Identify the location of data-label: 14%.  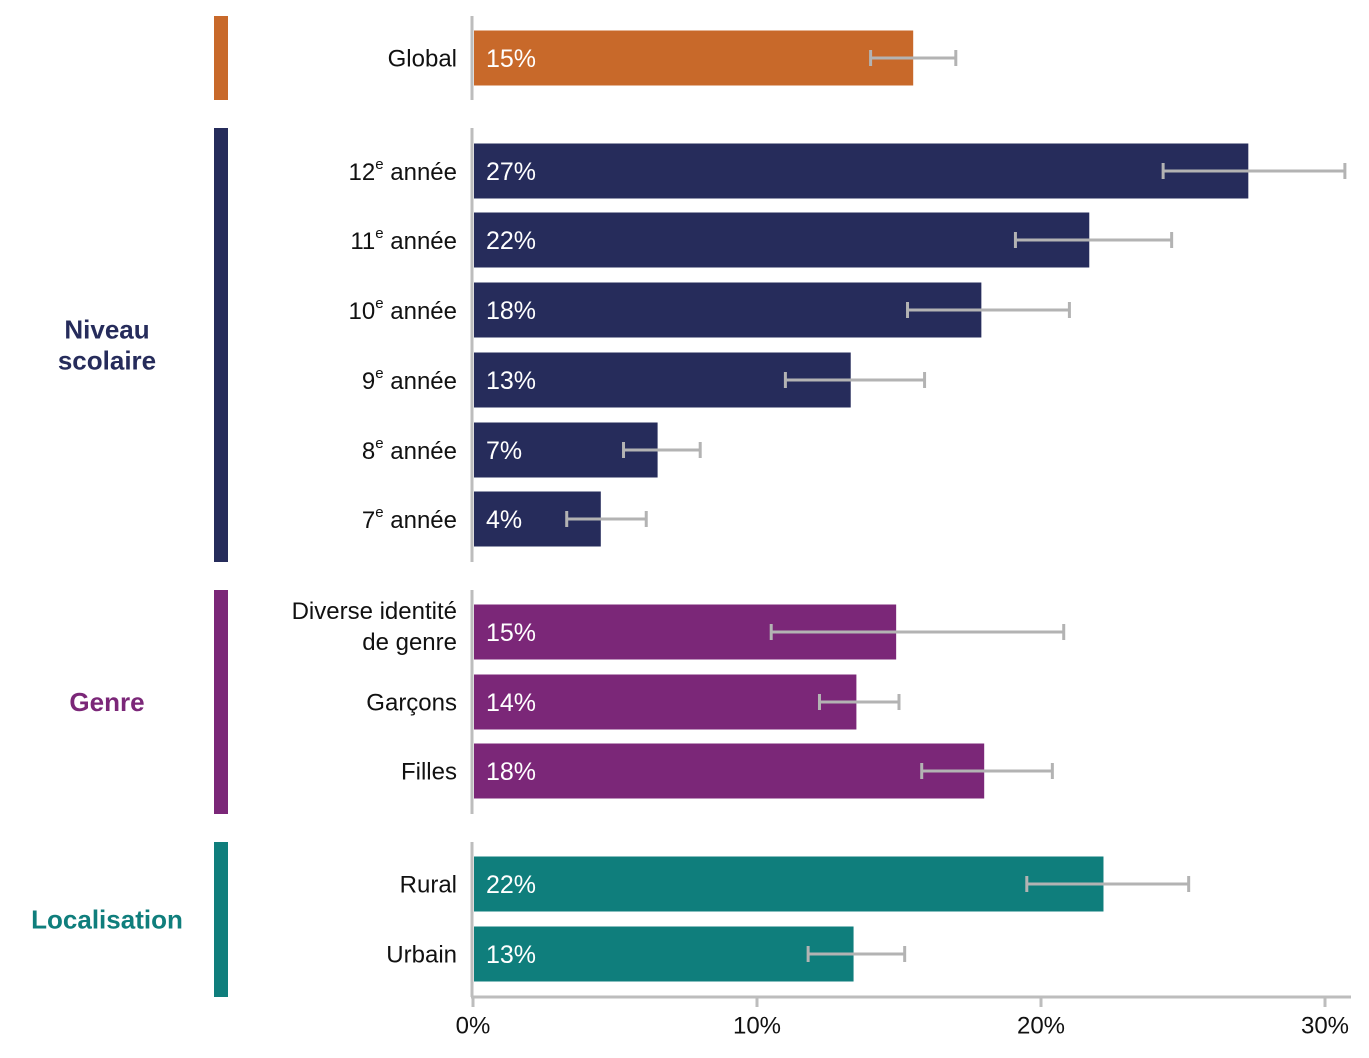
(511, 703).